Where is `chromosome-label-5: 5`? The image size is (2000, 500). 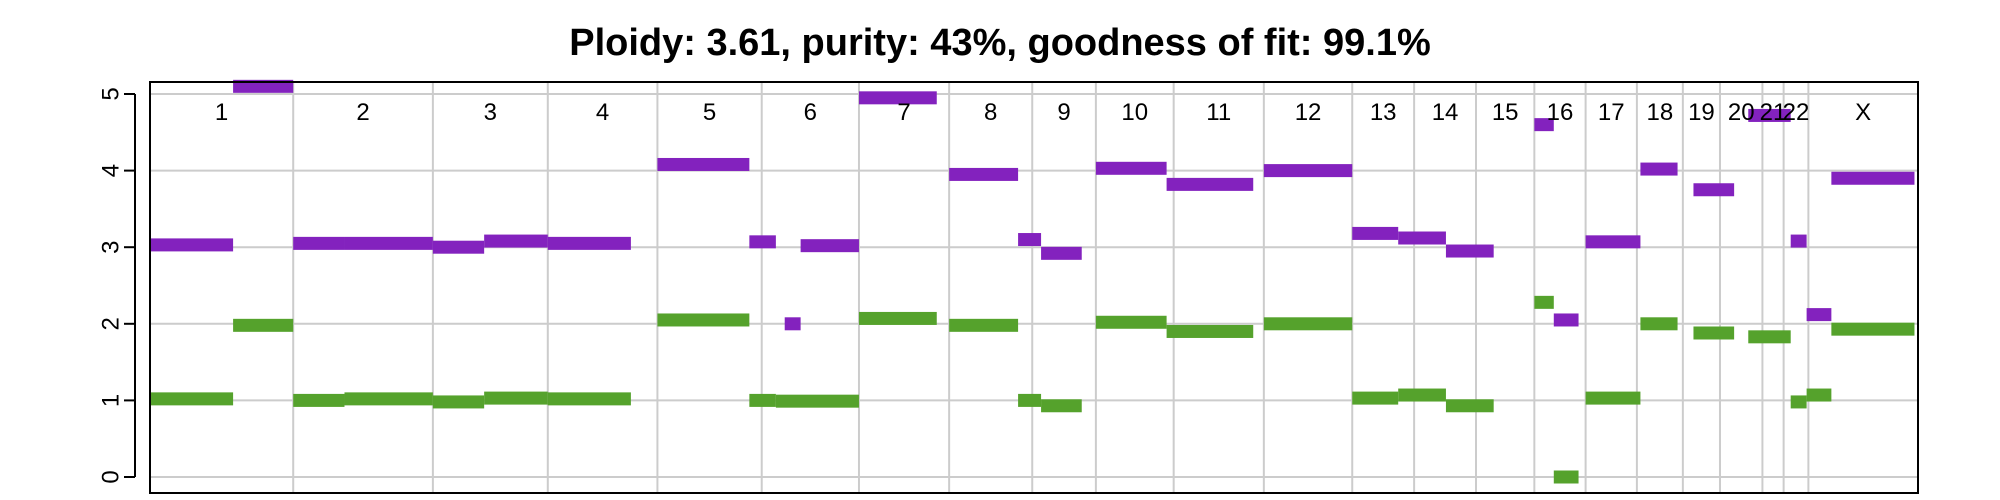 chromosome-label-5: 5 is located at coordinates (709, 112).